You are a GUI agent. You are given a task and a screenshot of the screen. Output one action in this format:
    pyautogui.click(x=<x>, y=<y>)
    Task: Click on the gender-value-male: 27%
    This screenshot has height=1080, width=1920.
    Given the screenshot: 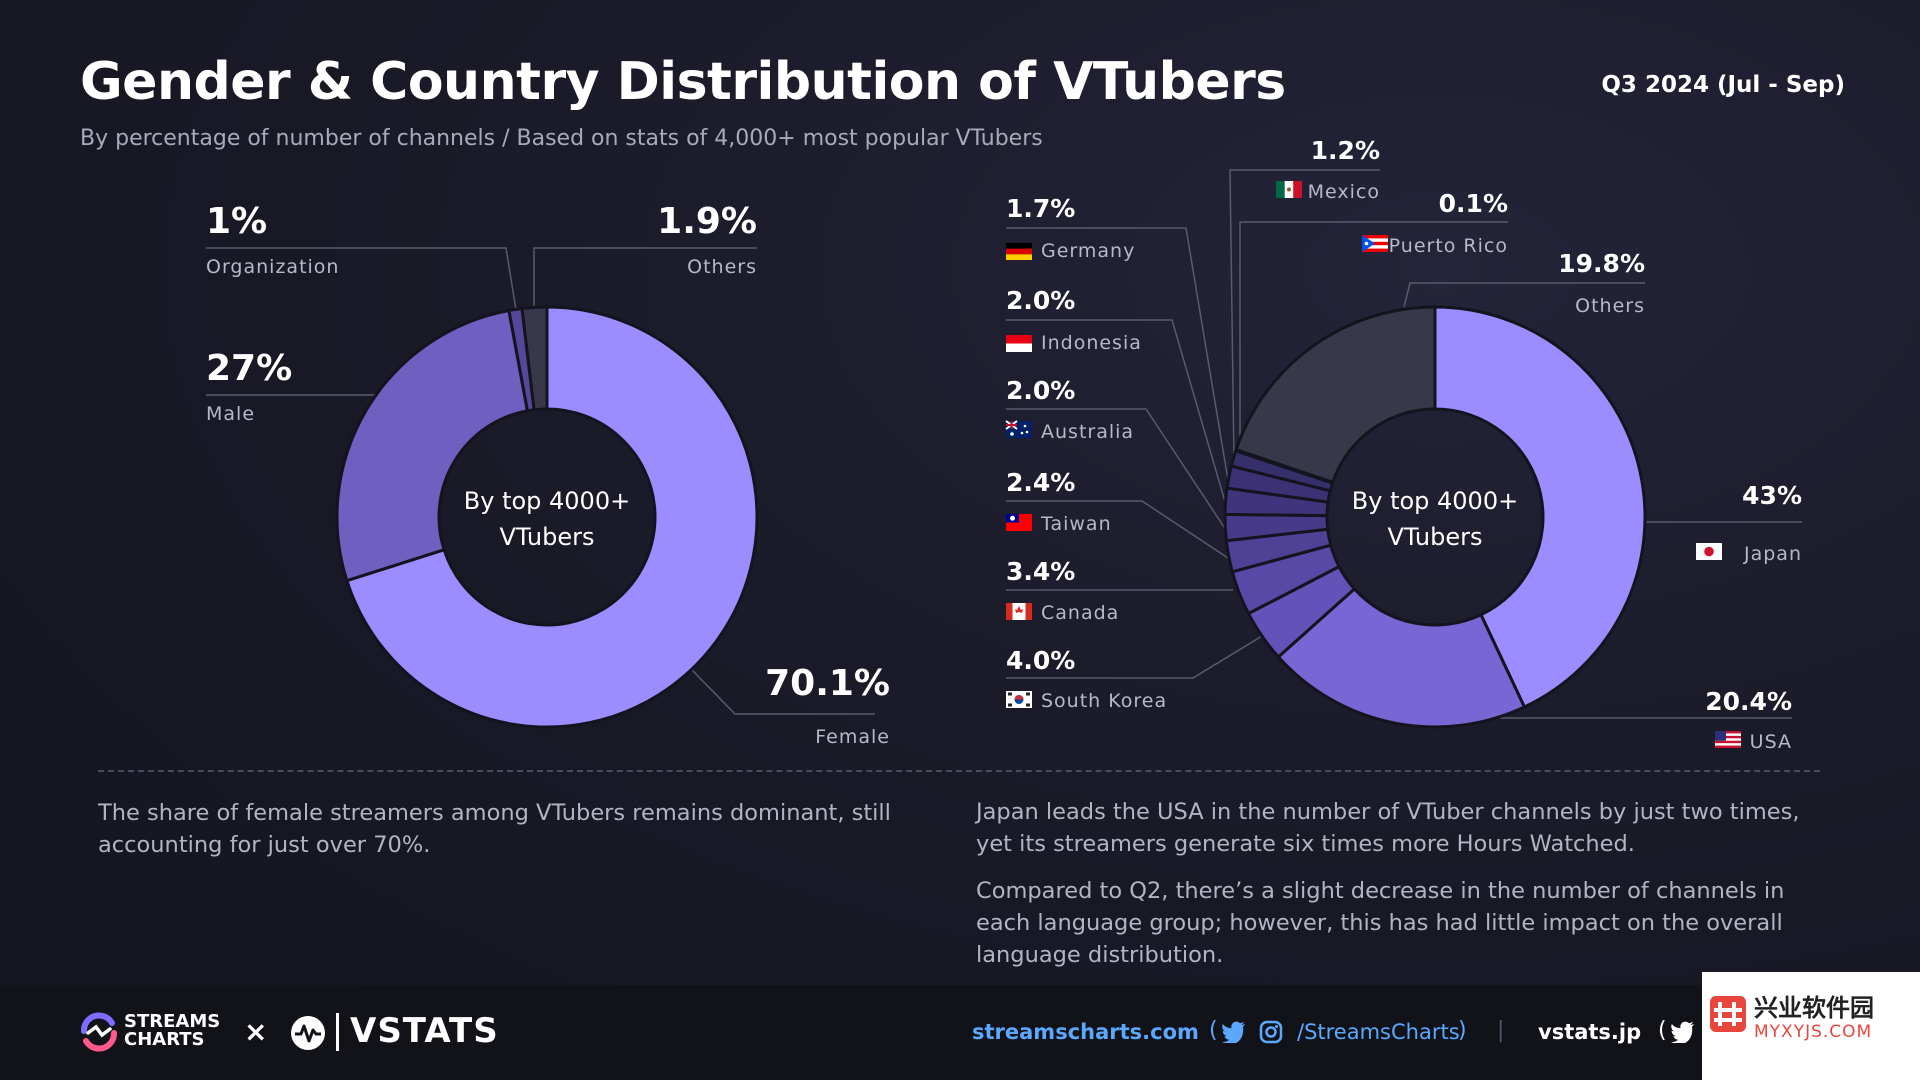 What is the action you would take?
    pyautogui.click(x=249, y=368)
    